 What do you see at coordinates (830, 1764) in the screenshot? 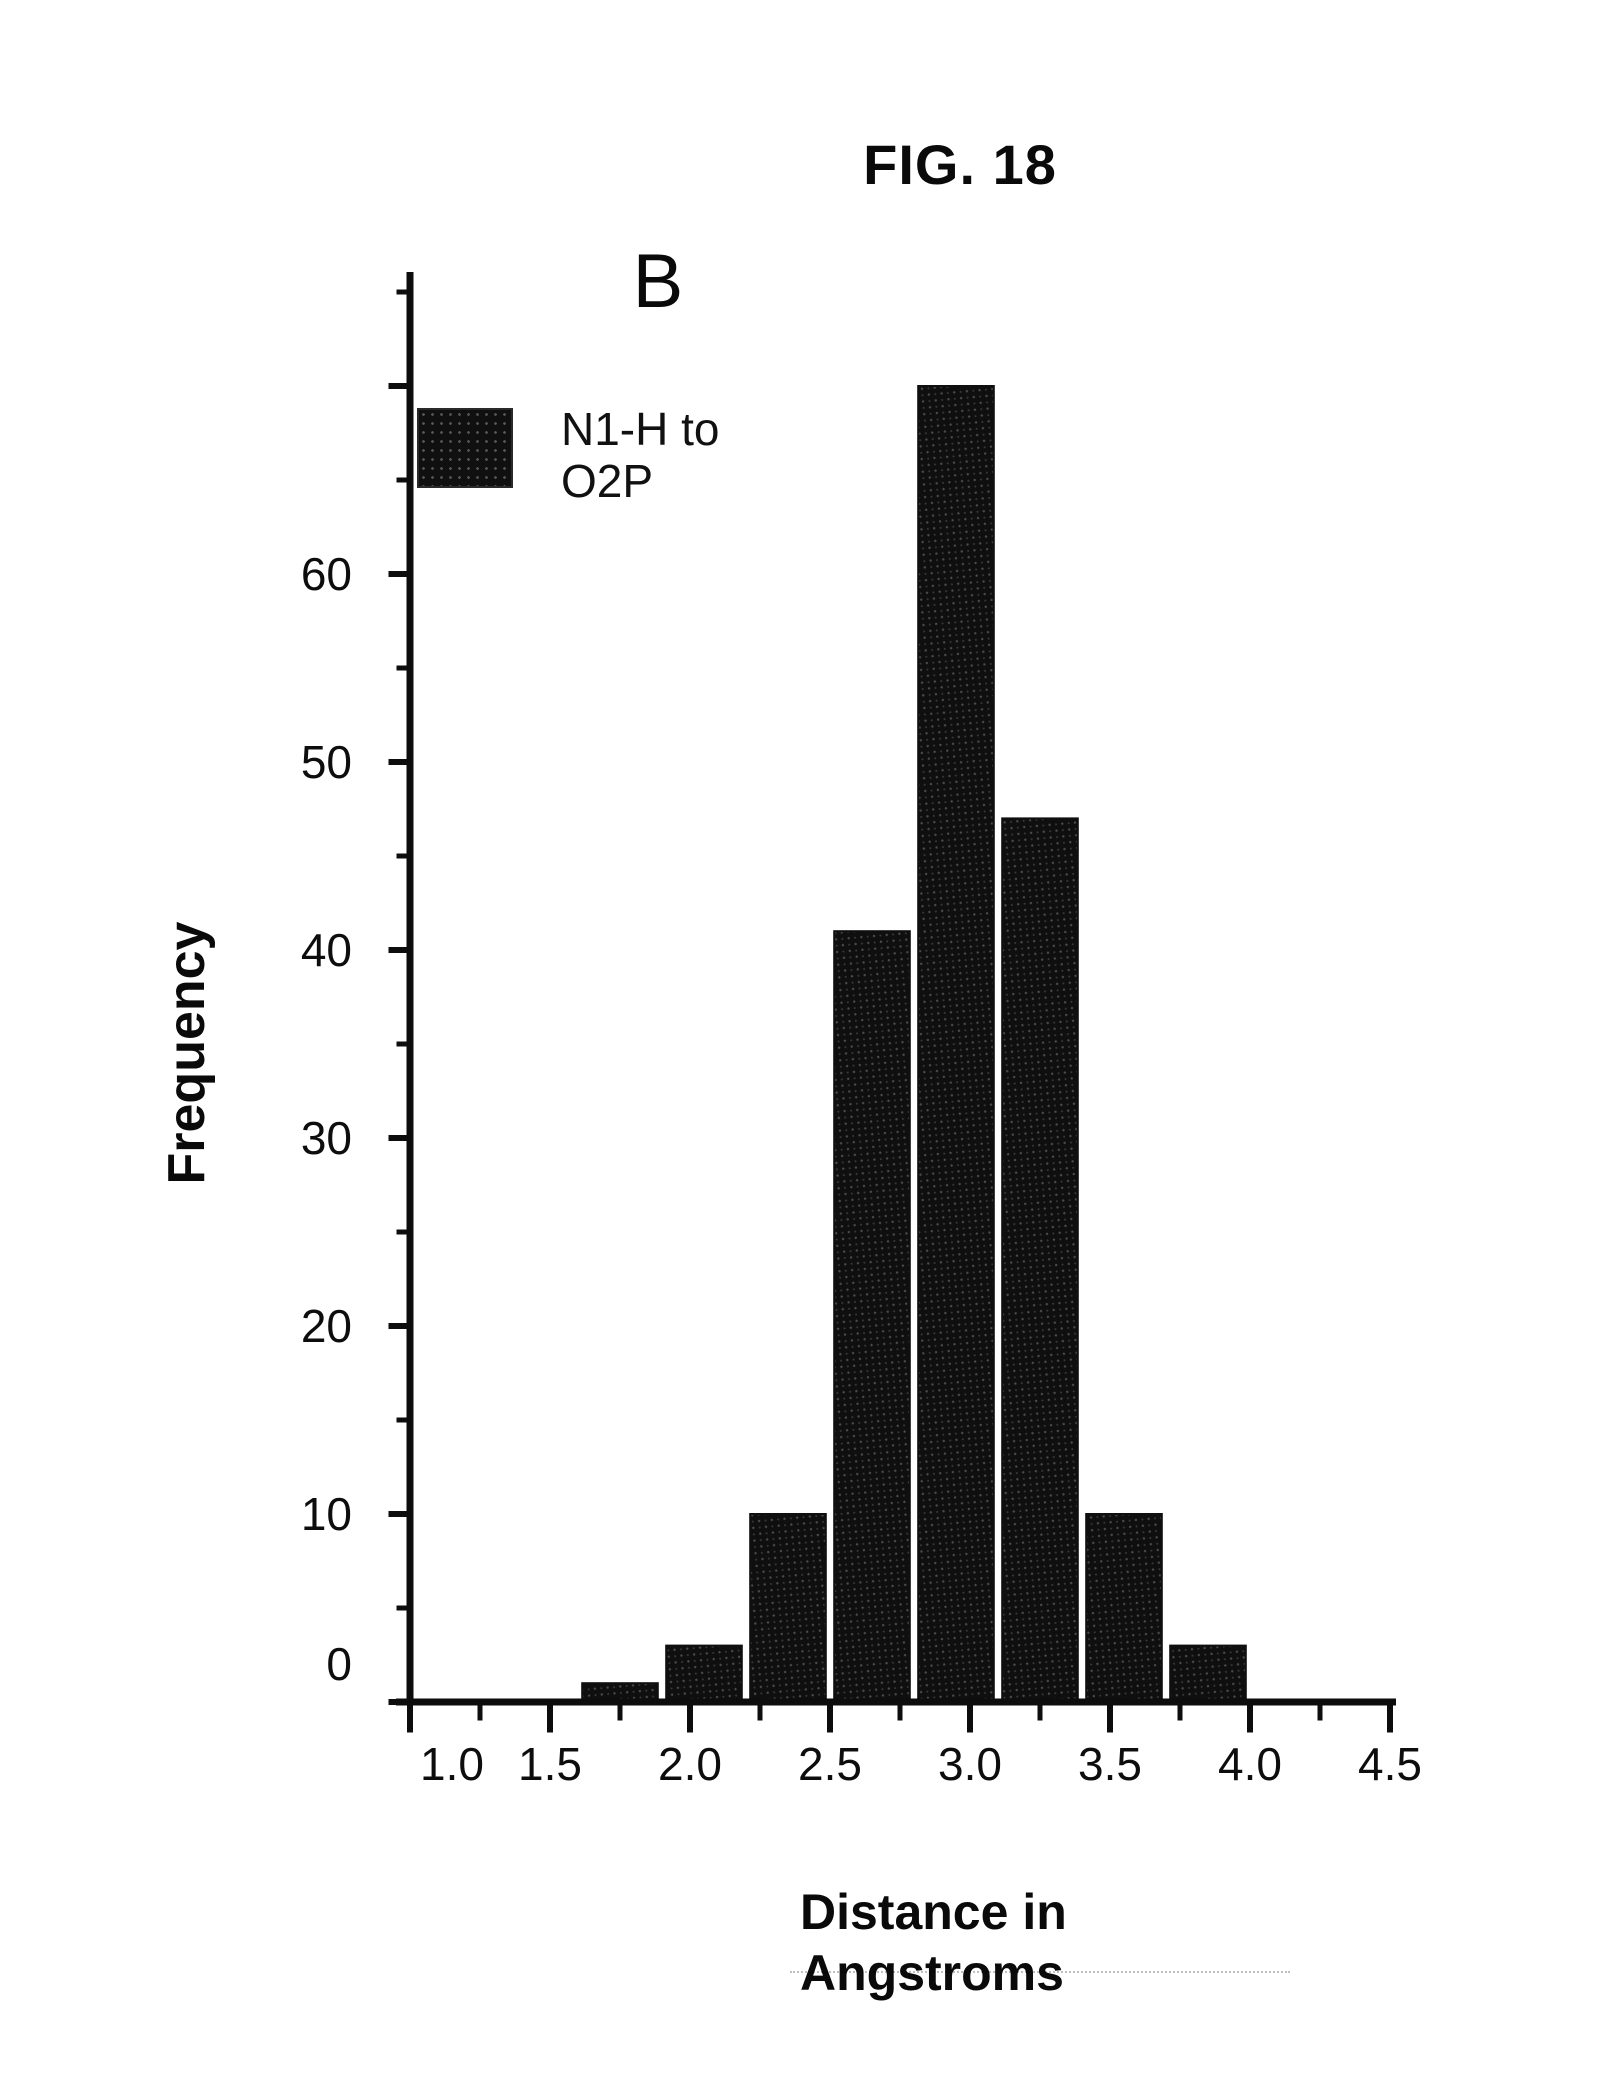
I see `x-tick-label: 2.5` at bounding box center [830, 1764].